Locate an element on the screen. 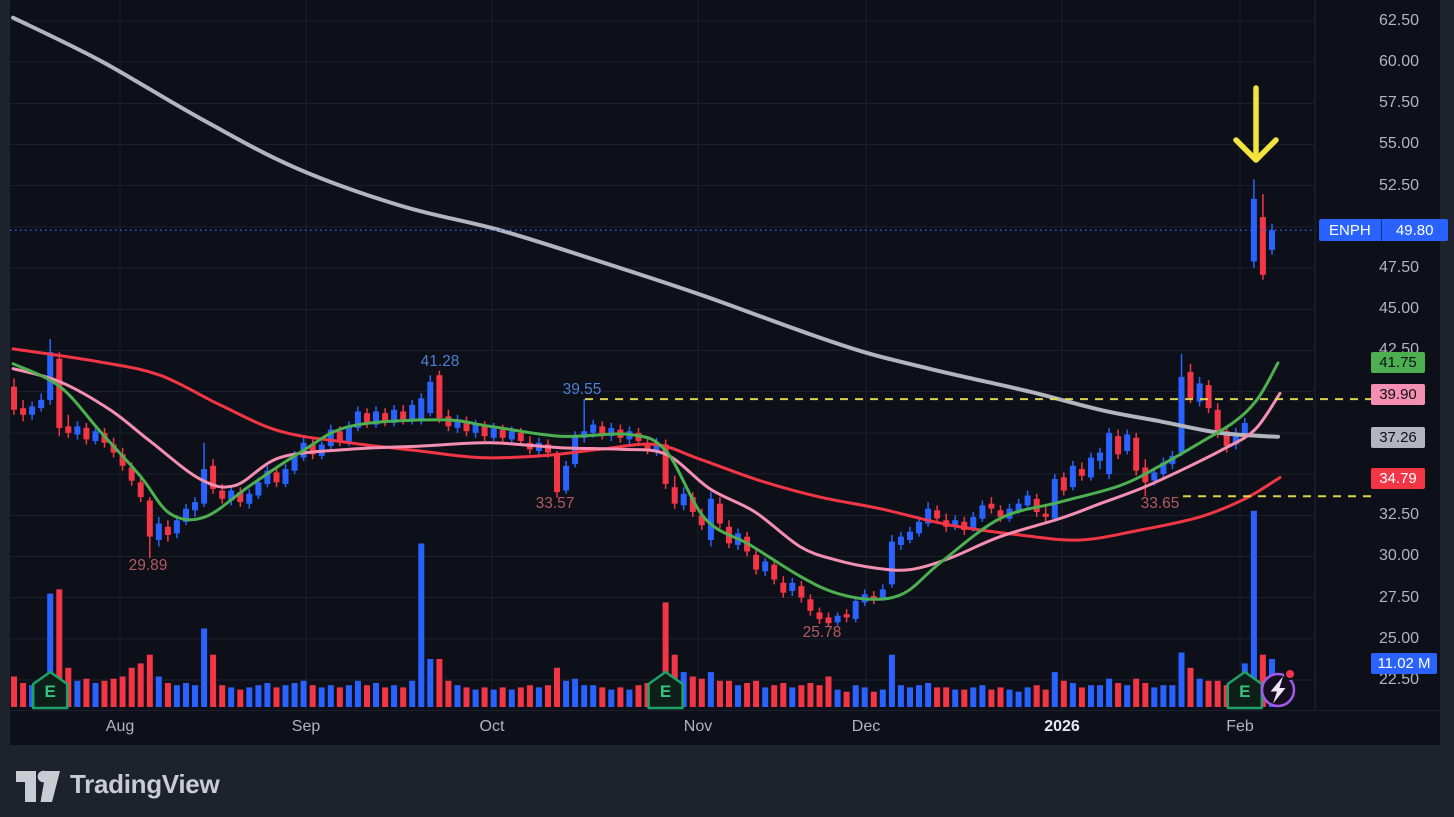 The height and width of the screenshot is (817, 1454). earnings-marker: E is located at coordinates (665, 690).